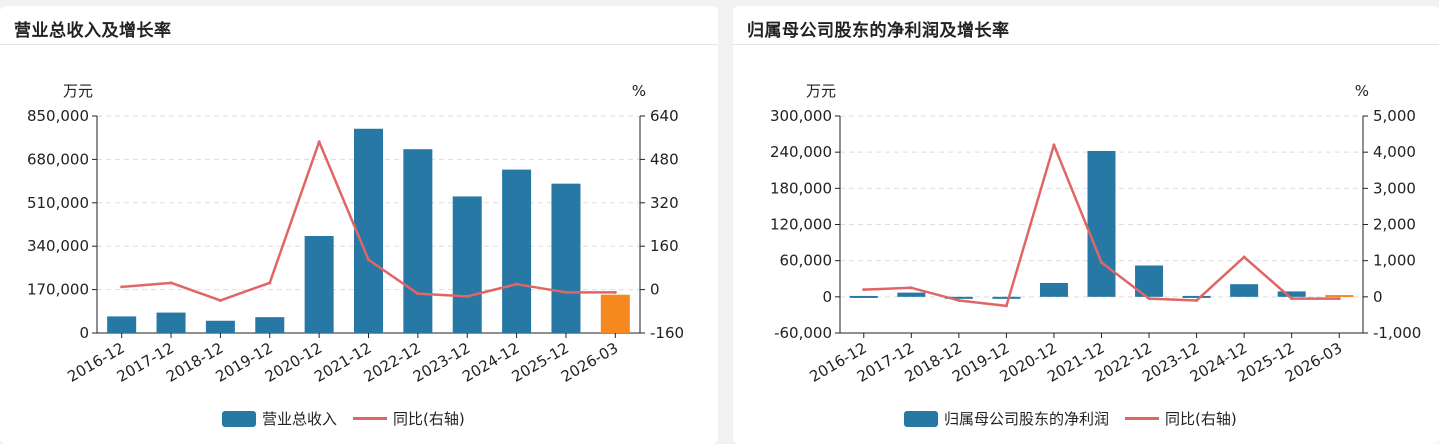 This screenshot has height=444, width=1439. Describe the element at coordinates (878, 31) in the screenshot. I see `panel-title: 归属母公司股东的净利润及增长率` at that location.